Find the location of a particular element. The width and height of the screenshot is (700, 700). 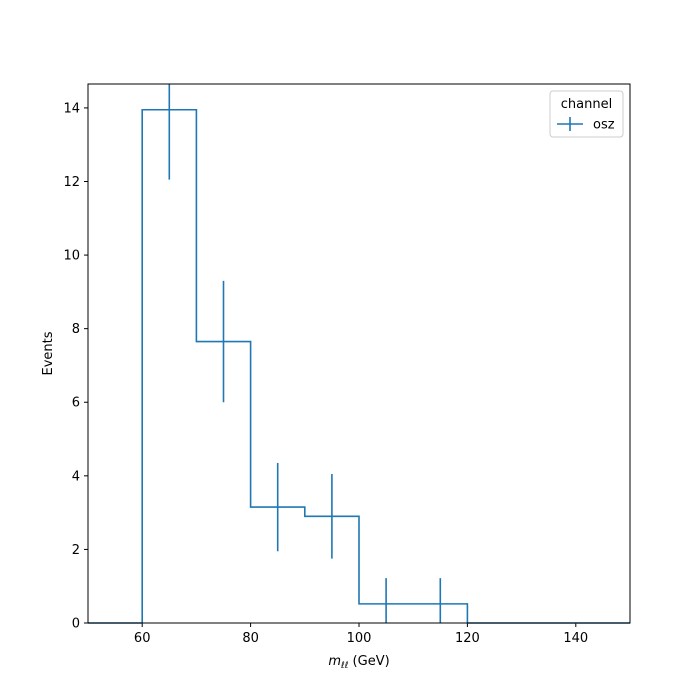

y-tick-label-12: 12 is located at coordinates (71, 182).